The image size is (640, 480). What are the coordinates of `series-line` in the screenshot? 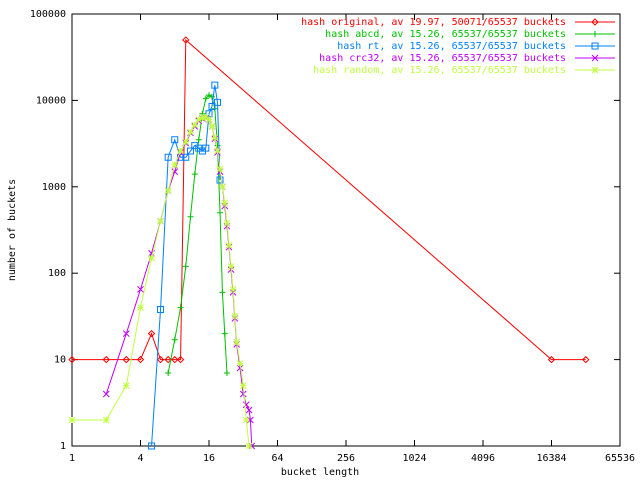 It's located at (186, 266).